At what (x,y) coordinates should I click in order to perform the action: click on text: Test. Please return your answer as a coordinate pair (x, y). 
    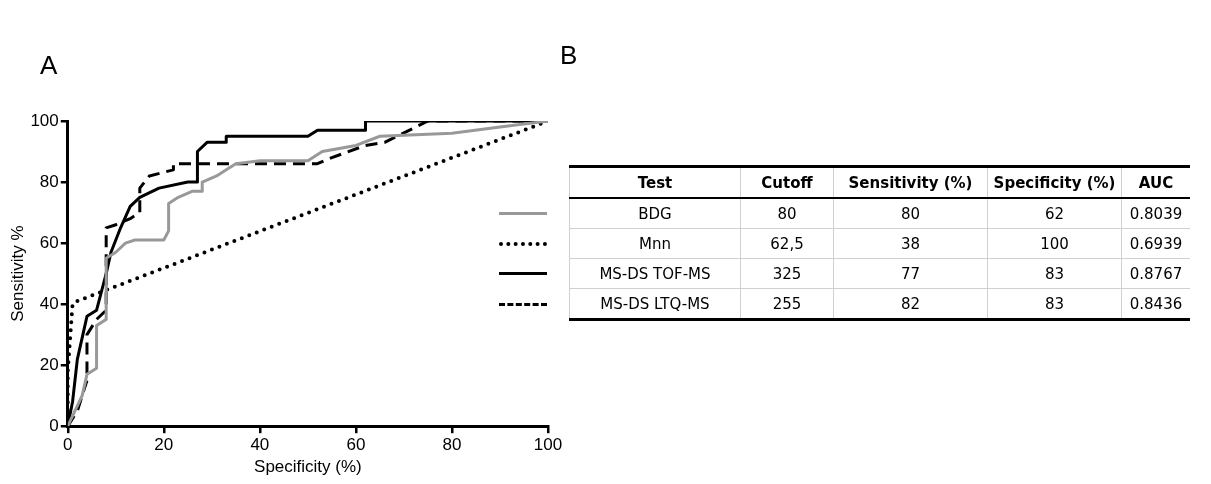
    Looking at the image, I should click on (655, 182).